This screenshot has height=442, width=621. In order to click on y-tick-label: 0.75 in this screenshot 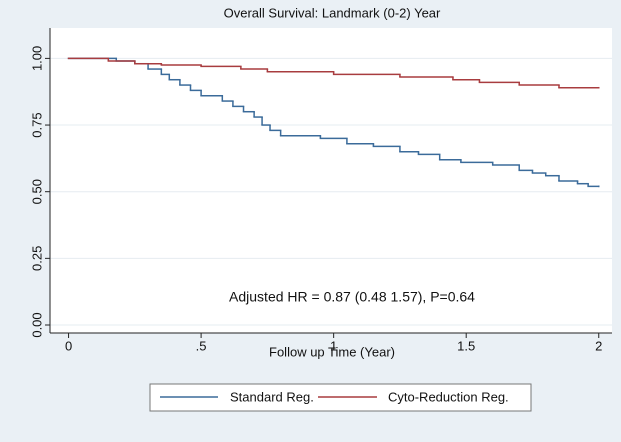, I will do `click(36, 124)`.